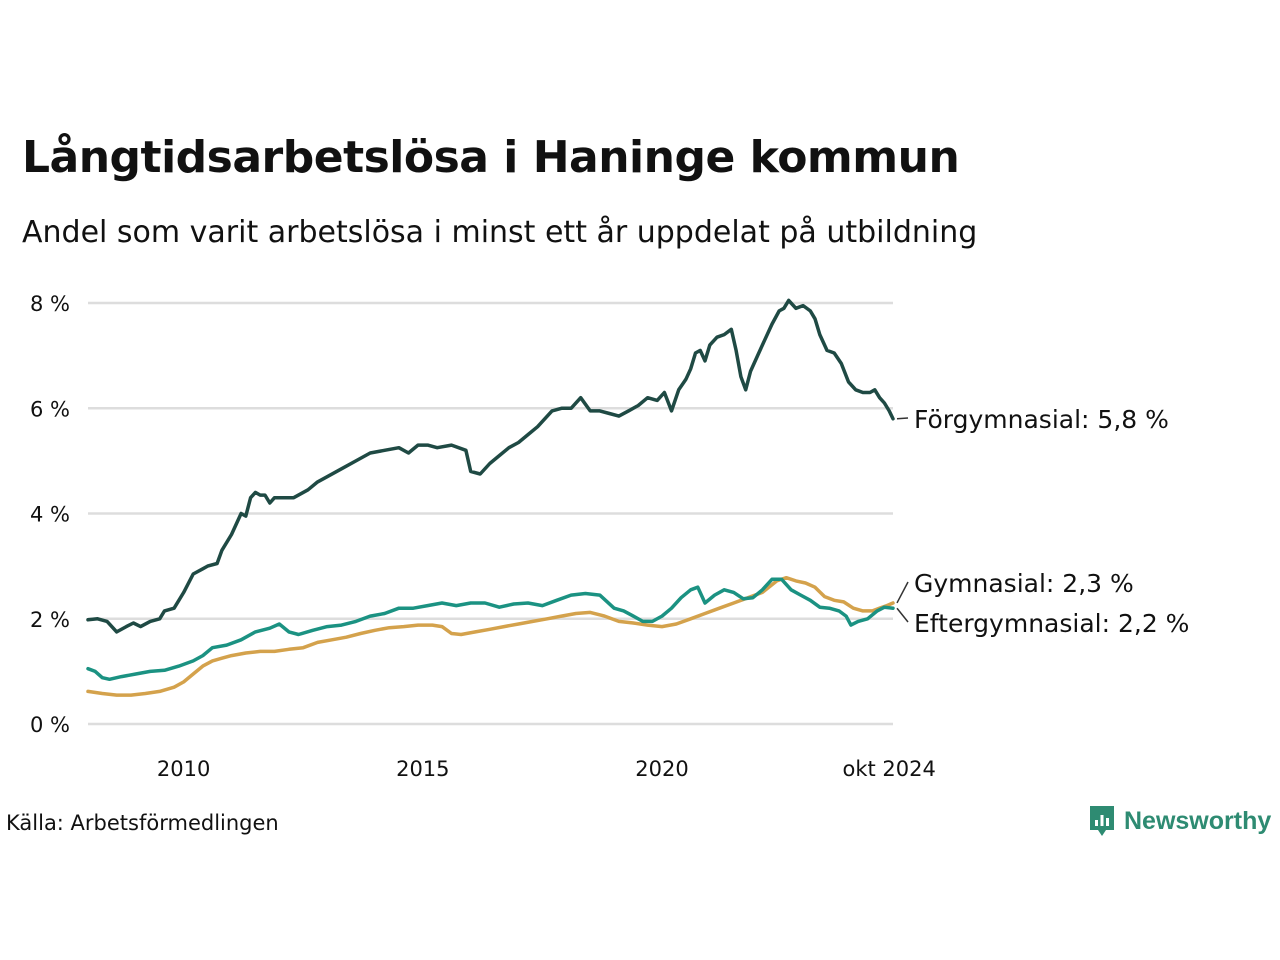  What do you see at coordinates (1051, 623) in the screenshot?
I see `series-label-eftergymnasial: Eftergymnasial: 2,2 %` at bounding box center [1051, 623].